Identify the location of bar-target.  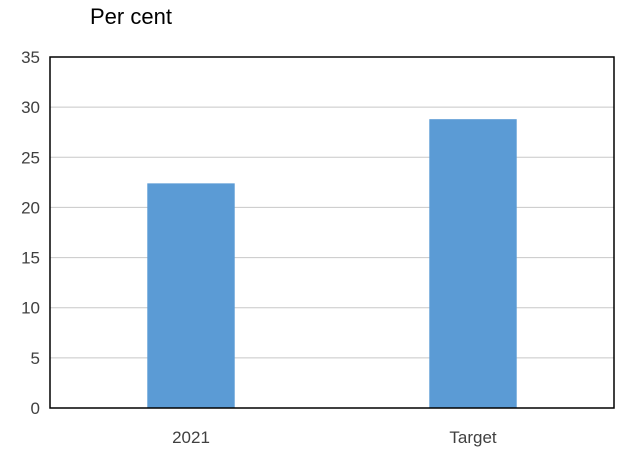
(473, 264).